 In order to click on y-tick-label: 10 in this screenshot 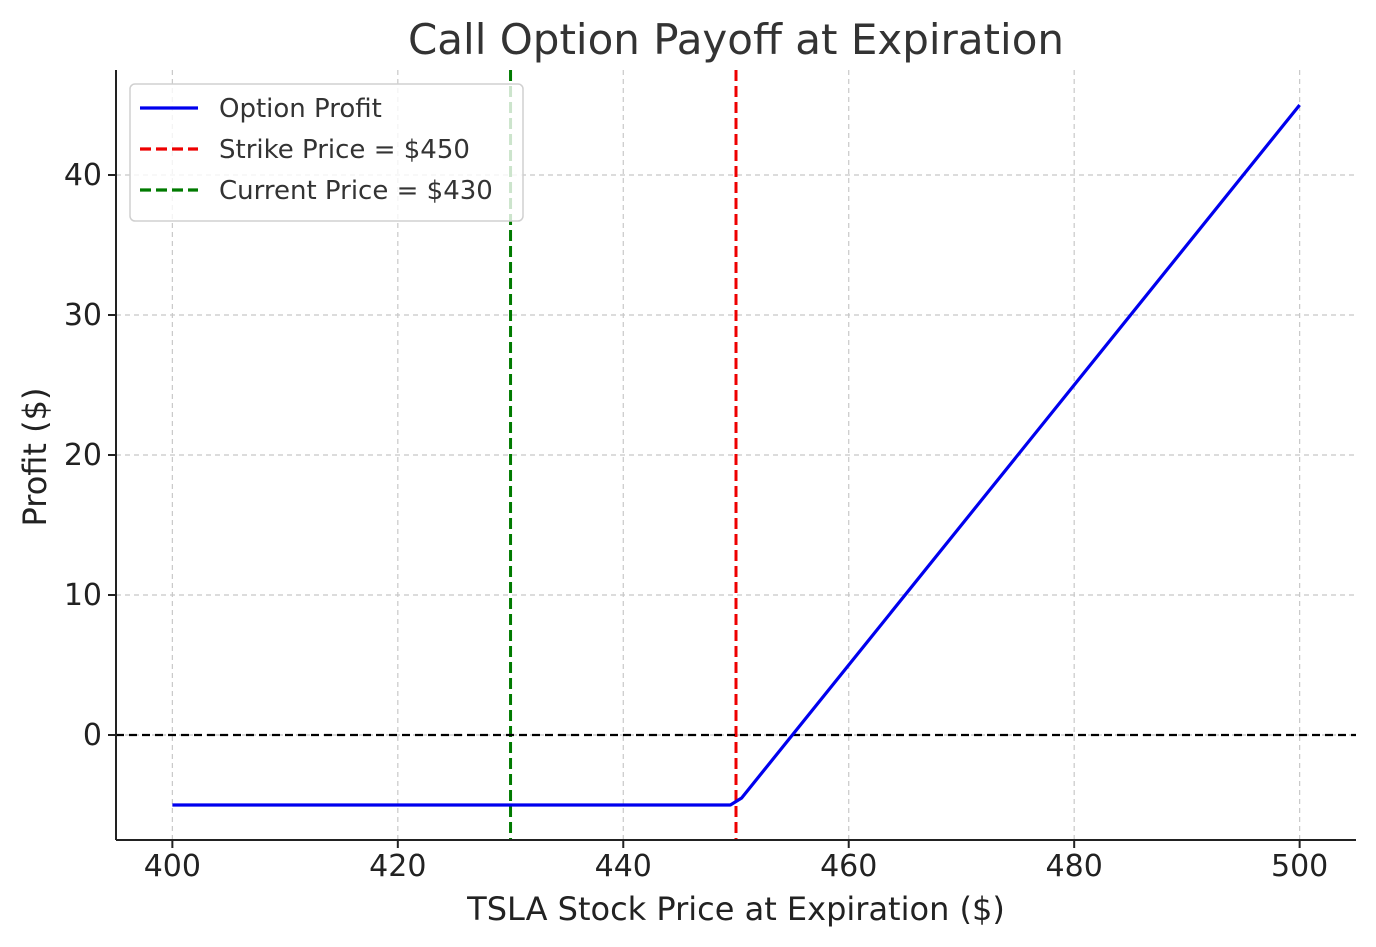, I will do `click(83, 595)`.